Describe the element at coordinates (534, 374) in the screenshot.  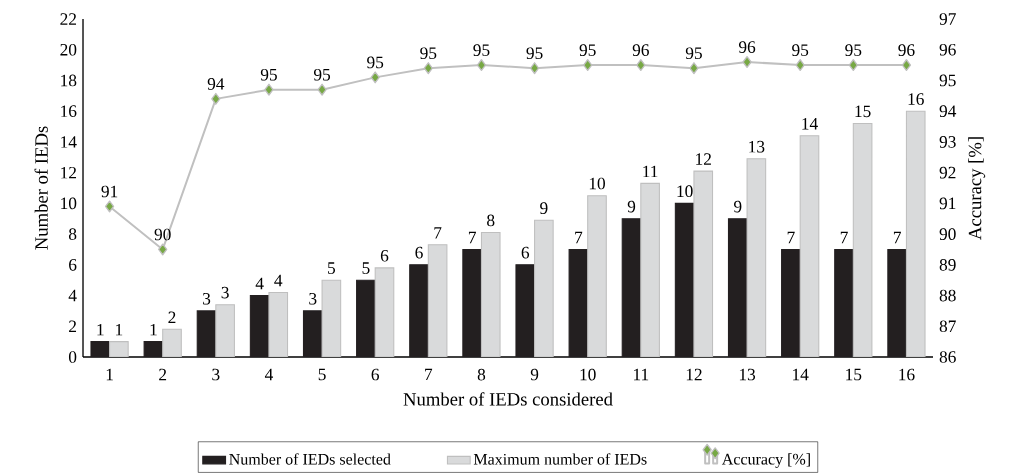
I see `x-tick-label: 9` at that location.